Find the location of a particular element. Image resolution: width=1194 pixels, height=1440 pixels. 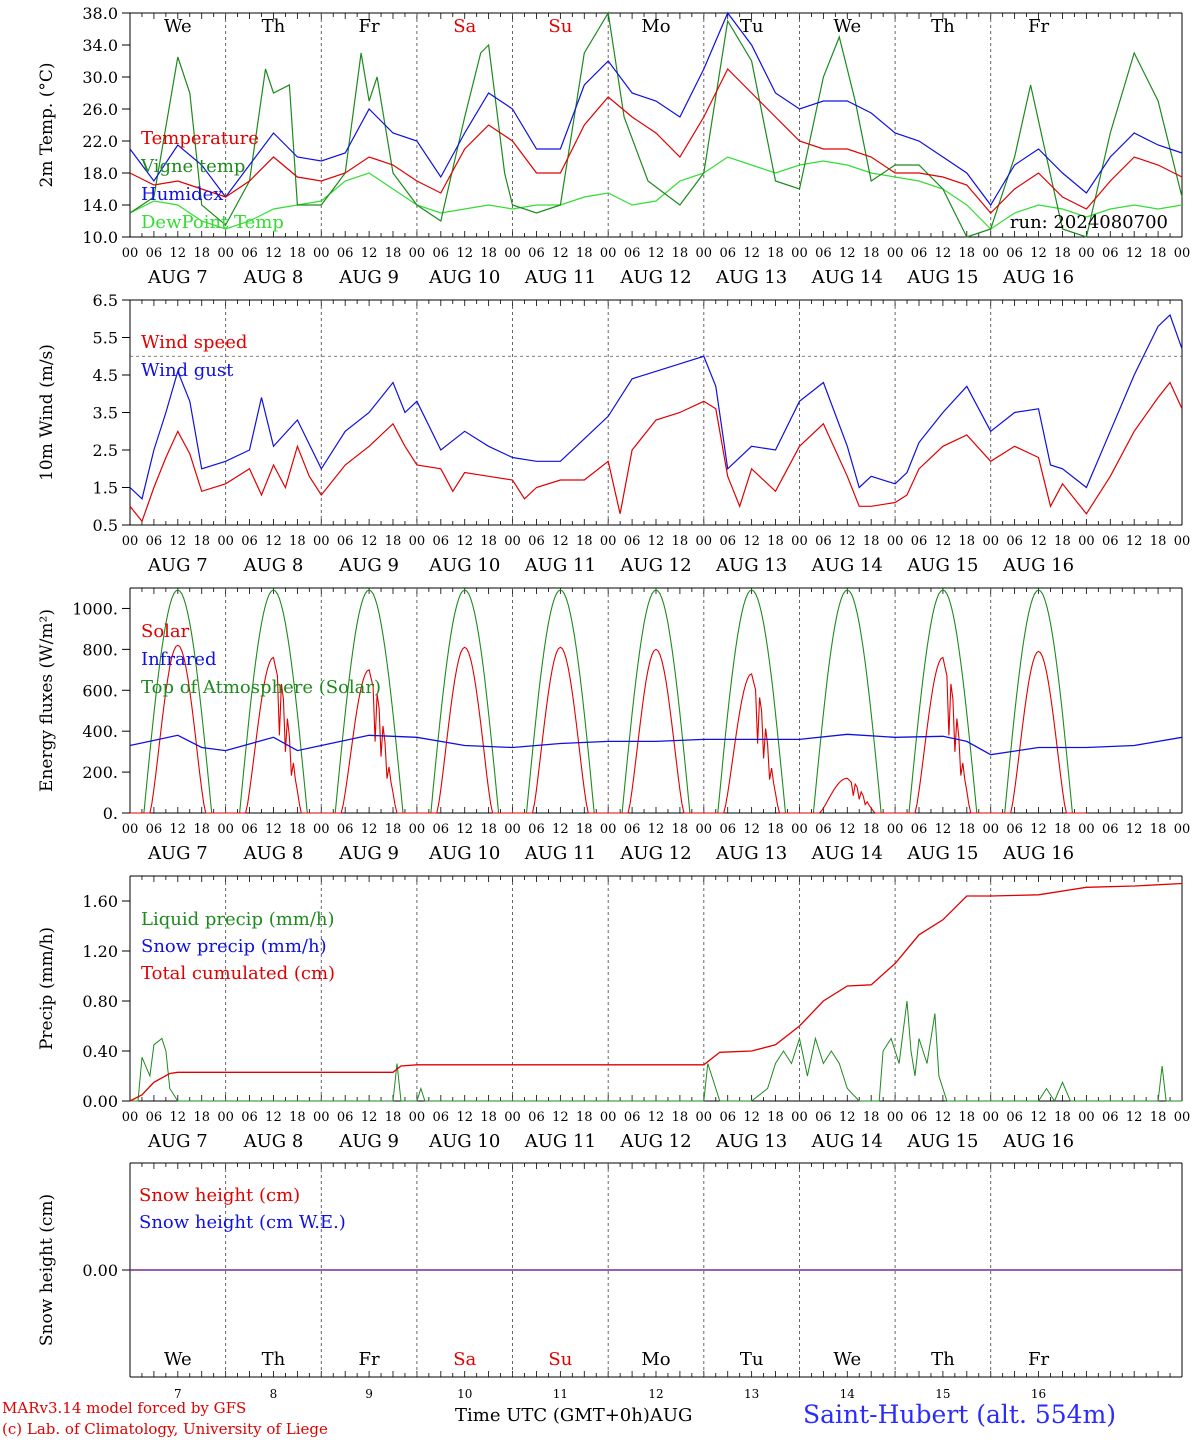

model-credit: MARv3.14 model forced by GFS is located at coordinates (124, 1408).